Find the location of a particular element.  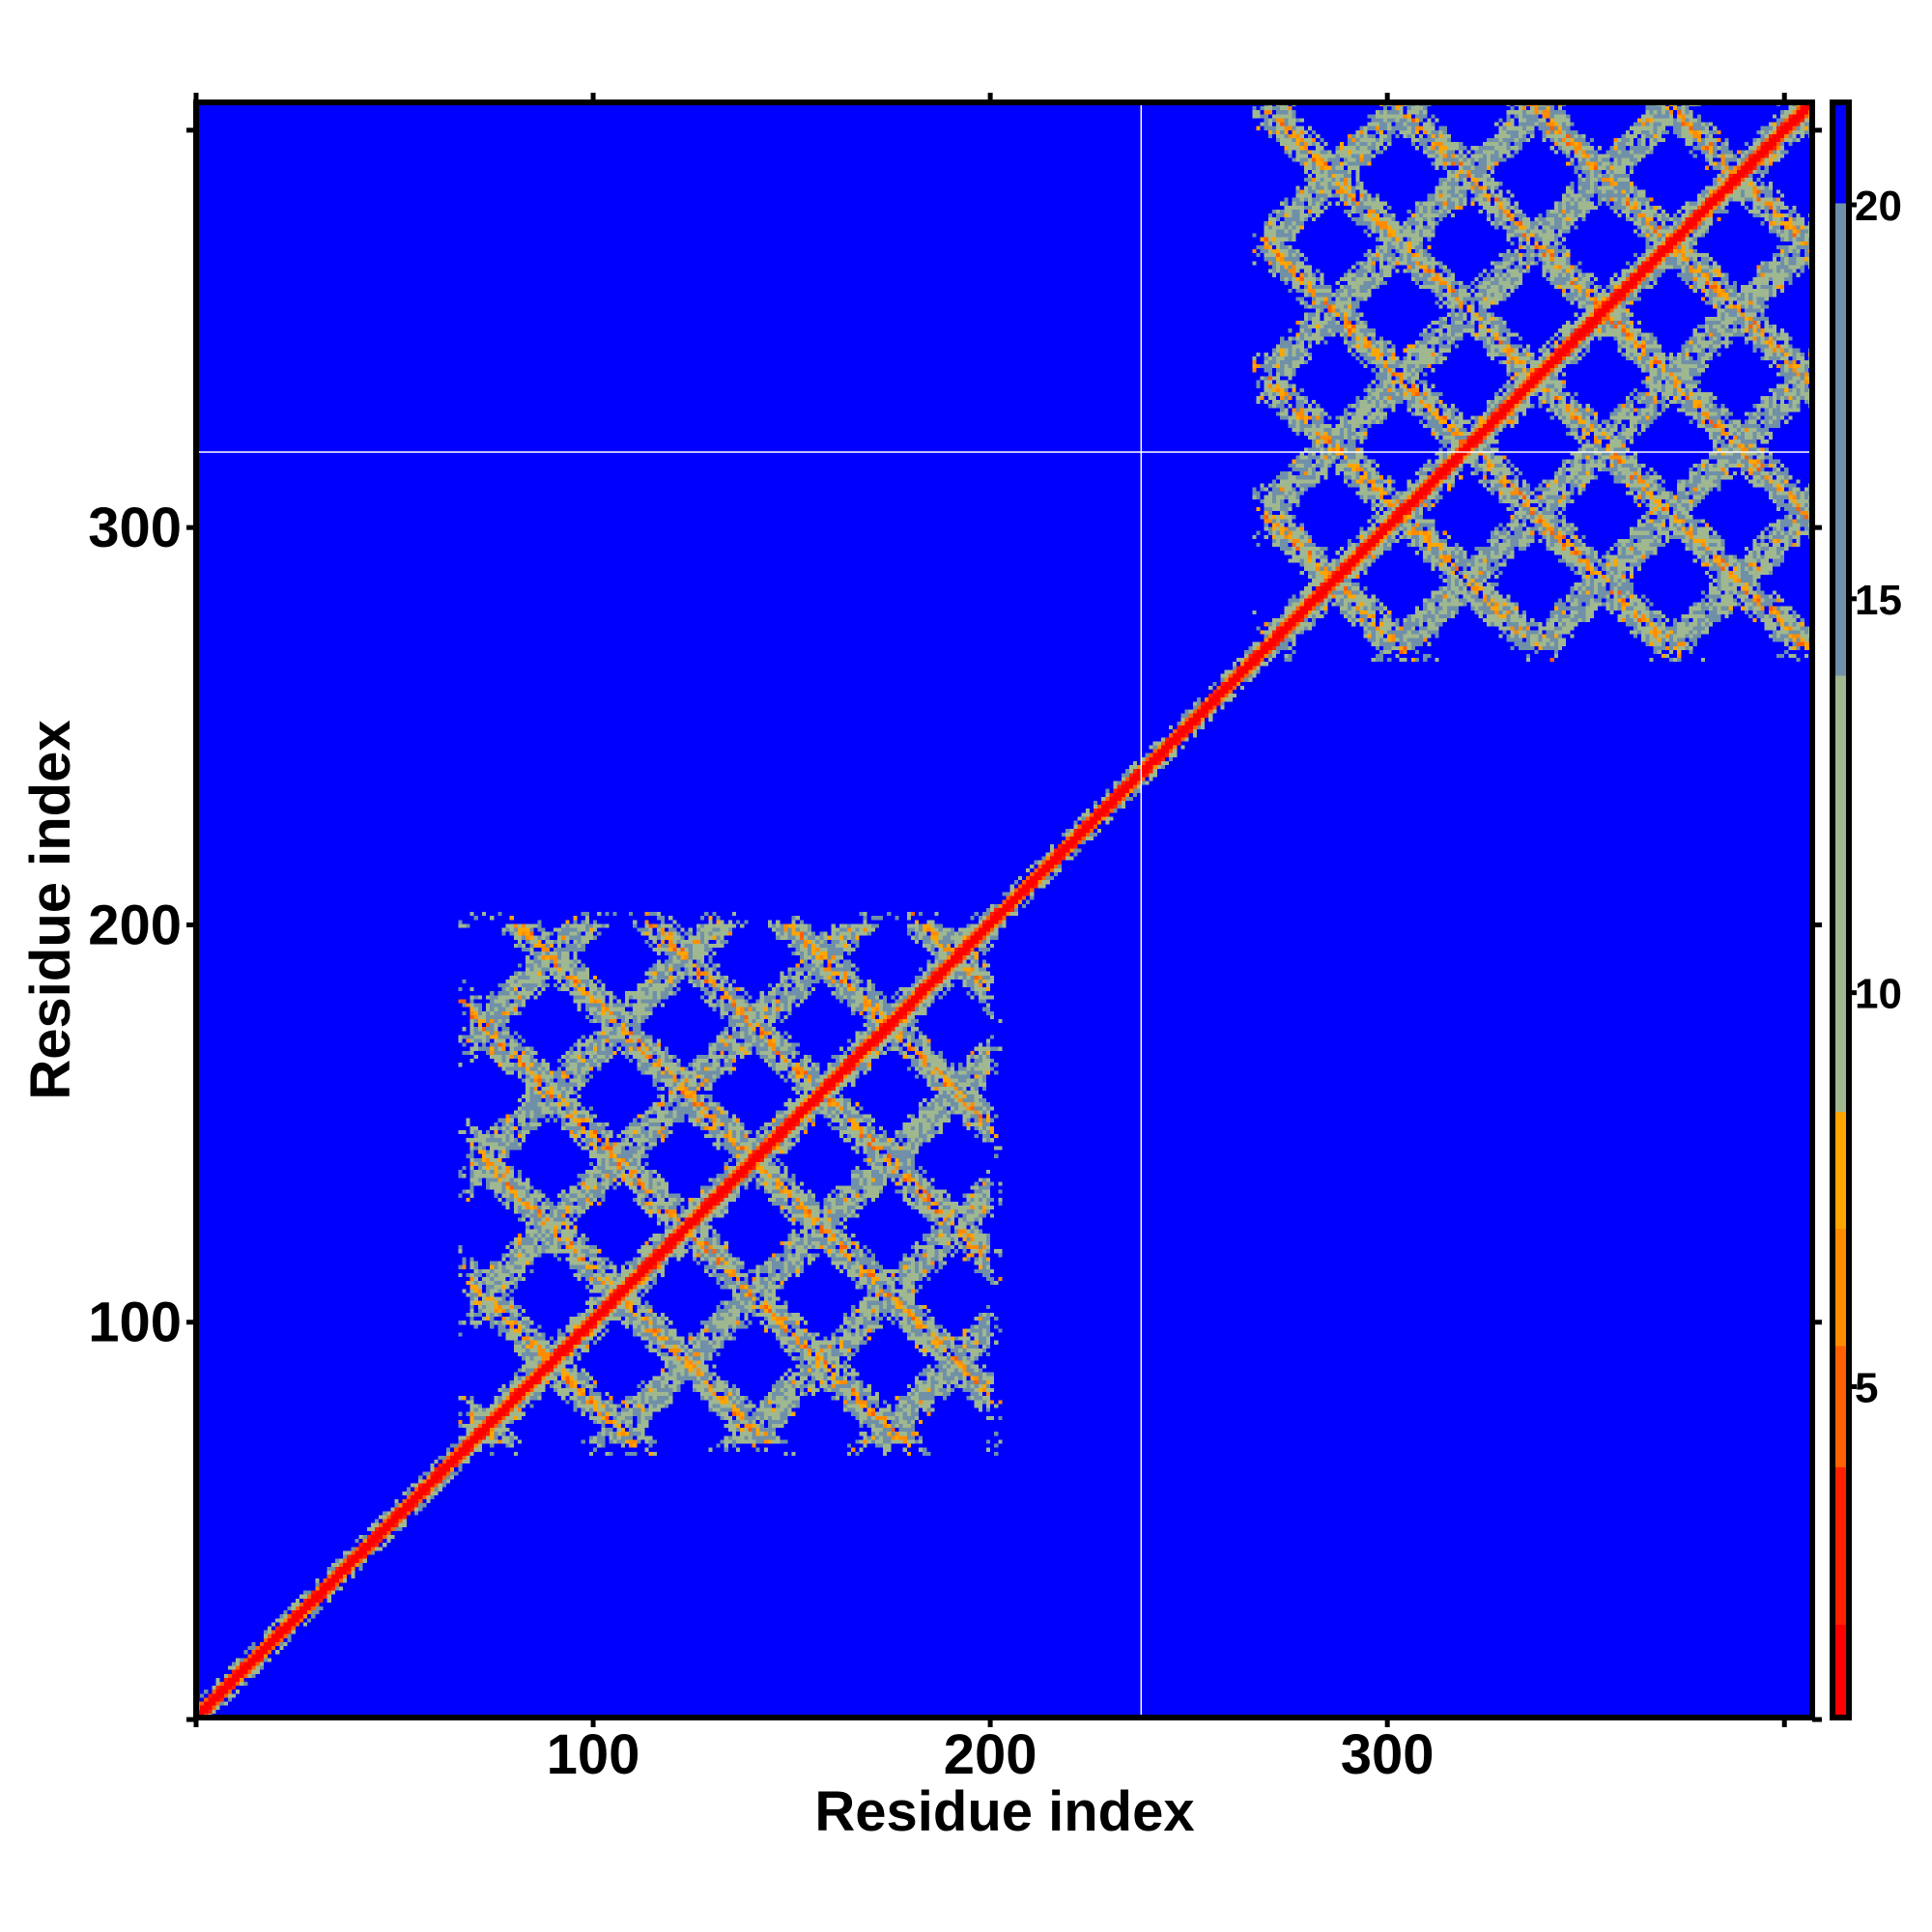

colorbar-tick-label: 5 is located at coordinates (1866, 1387).